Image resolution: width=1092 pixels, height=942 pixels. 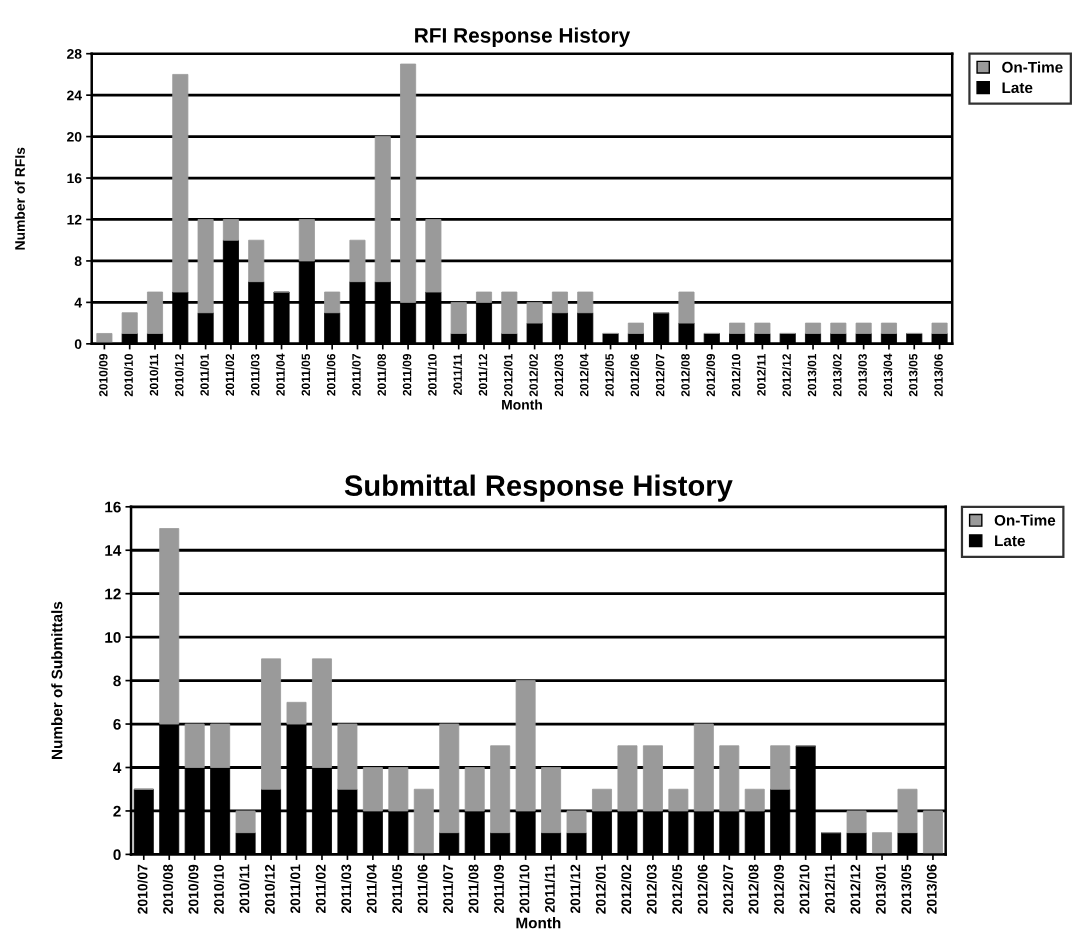 I want to click on chart-title: RFI Response History, so click(x=523, y=37).